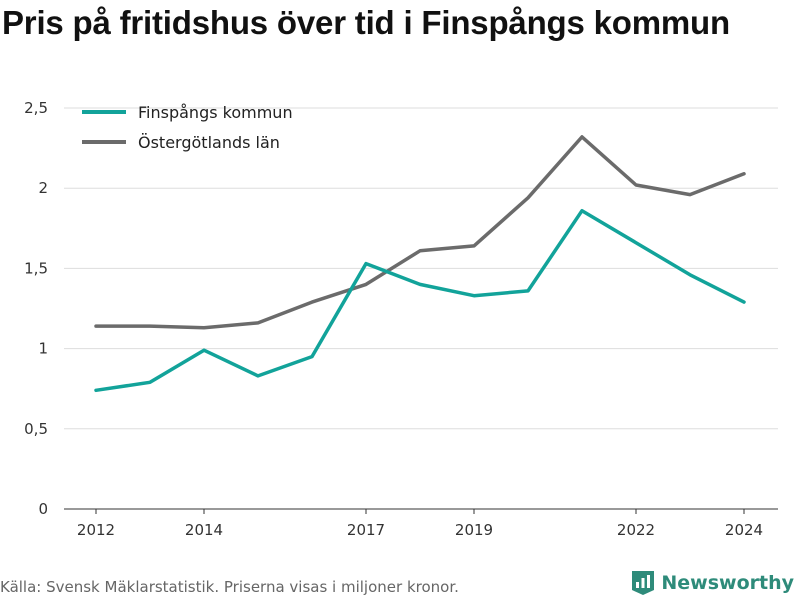 The height and width of the screenshot is (600, 800). What do you see at coordinates (366, 530) in the screenshot?
I see `x-tick-label: 2017` at bounding box center [366, 530].